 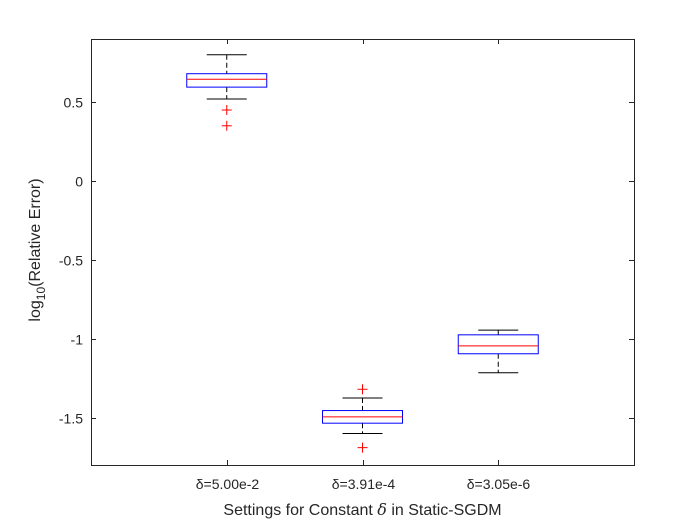 What do you see at coordinates (79, 182) in the screenshot?
I see `y-tick-label: 0` at bounding box center [79, 182].